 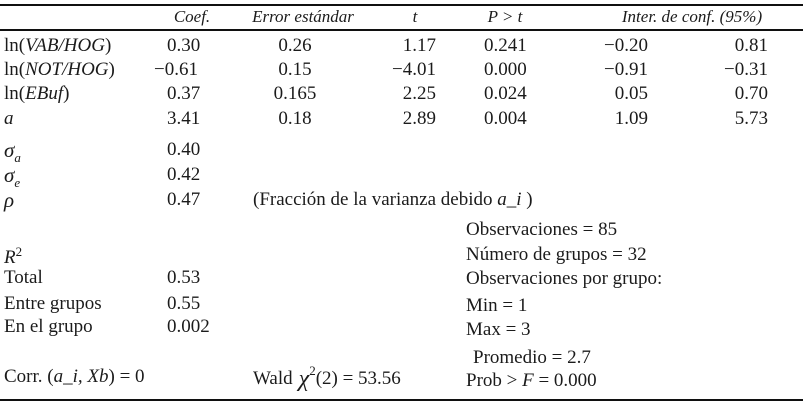 I want to click on stat-obs-per-group: Observaciones por grupo:, so click(x=564, y=278).